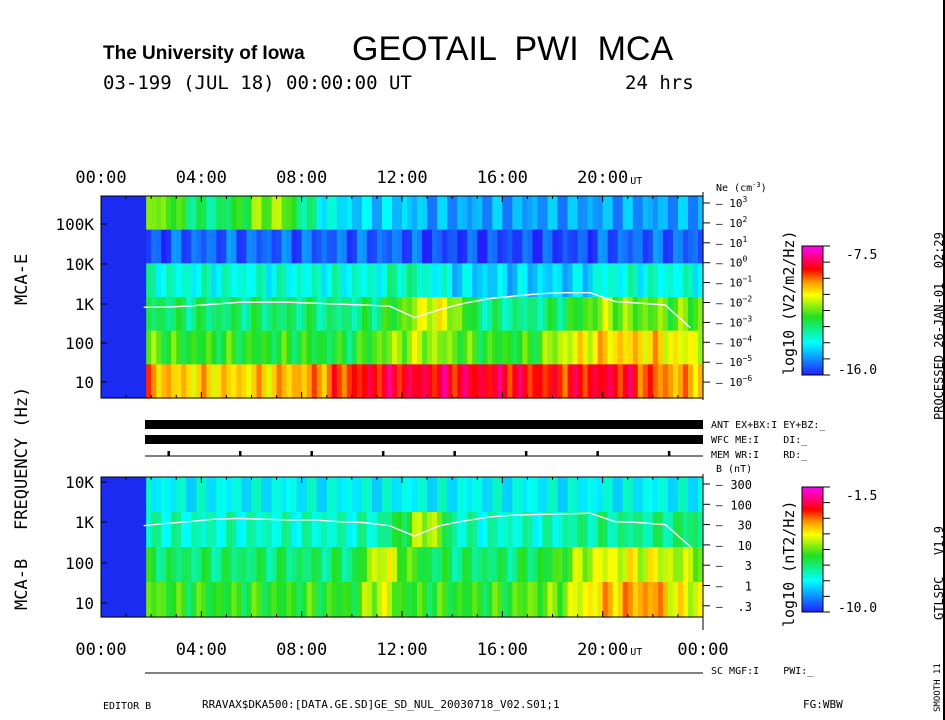 The height and width of the screenshot is (720, 945). I want to click on b-tick-label: 3, so click(748, 566).